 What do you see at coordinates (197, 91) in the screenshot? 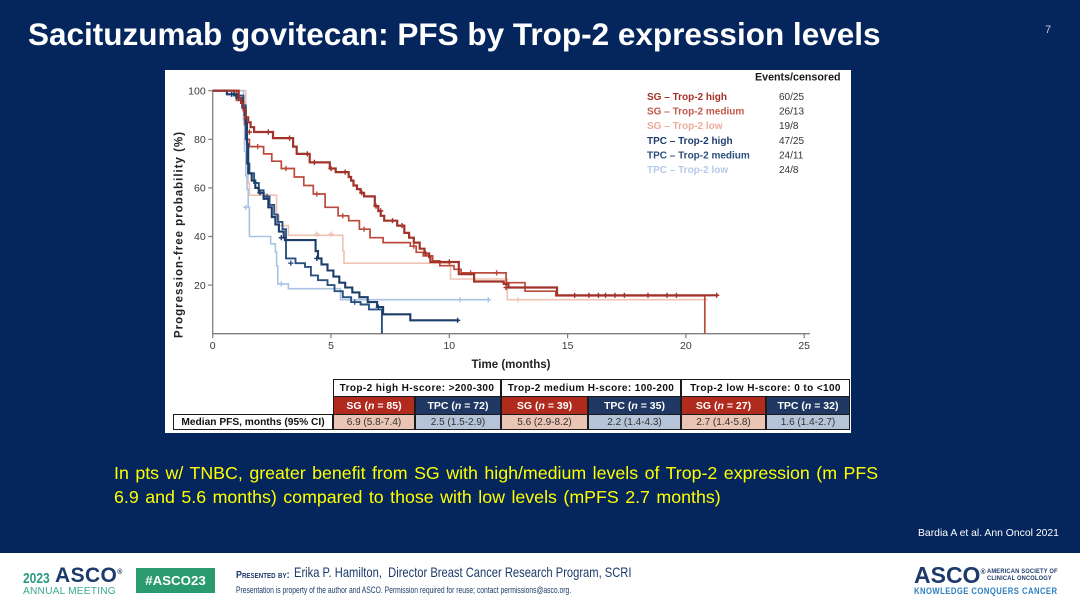
I see `svg-text: 100` at bounding box center [197, 91].